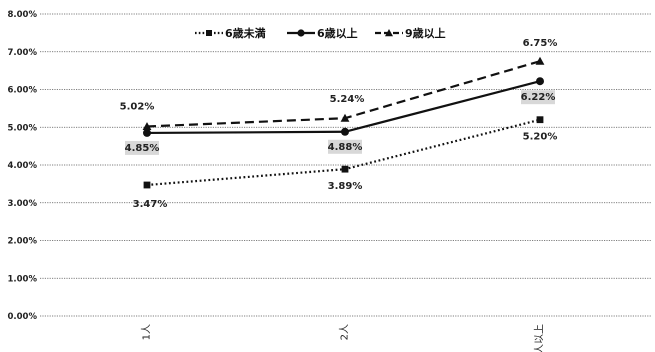 This screenshot has width=655, height=352. I want to click on data-label: 3.89%, so click(345, 186).